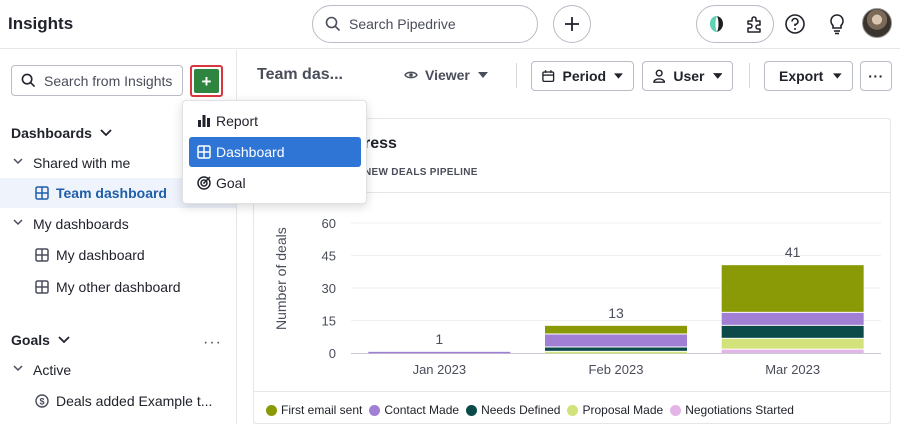 The width and height of the screenshot is (900, 424). I want to click on sidebar-item-label: My dashboards, so click(81, 224).